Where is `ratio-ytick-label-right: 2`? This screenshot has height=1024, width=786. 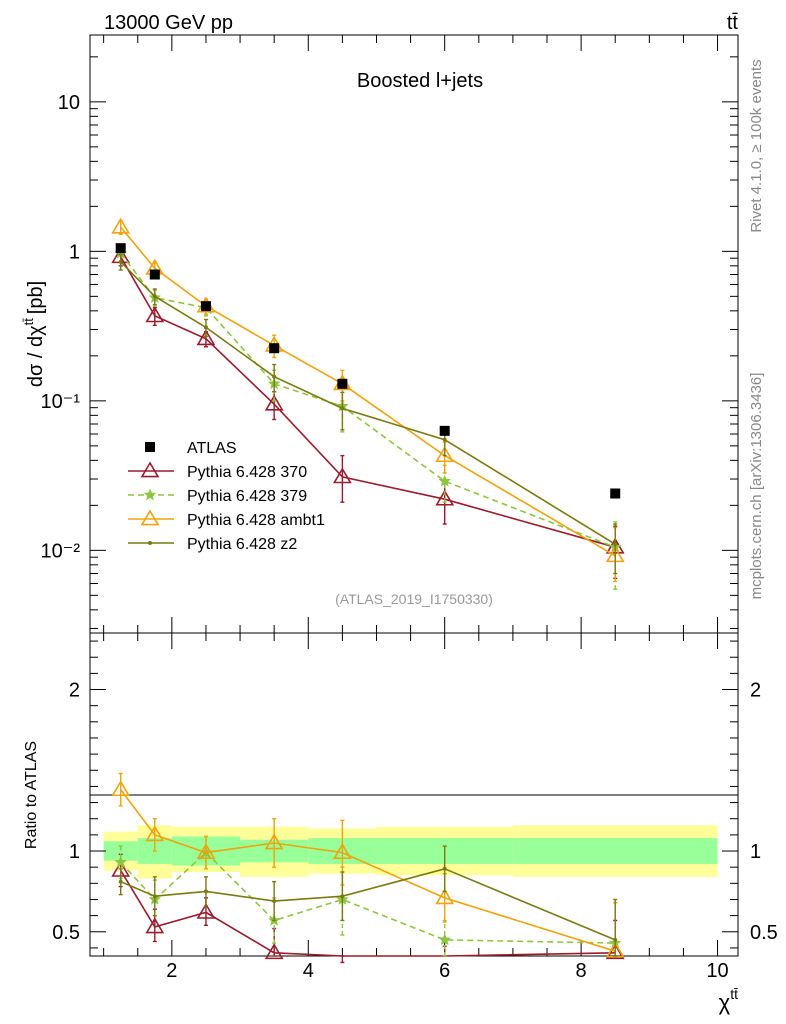 ratio-ytick-label-right: 2 is located at coordinates (755, 691).